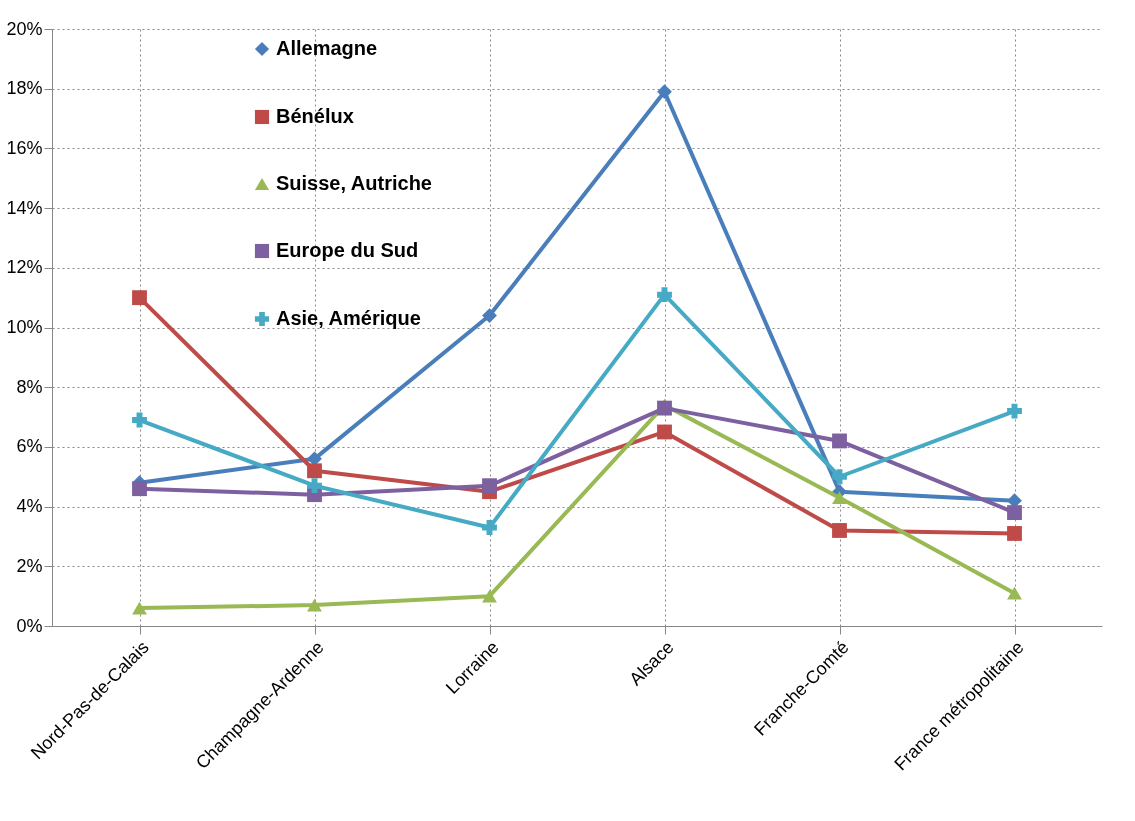 The width and height of the screenshot is (1135, 821). What do you see at coordinates (24, 267) in the screenshot?
I see `y-tick-label: 12%` at bounding box center [24, 267].